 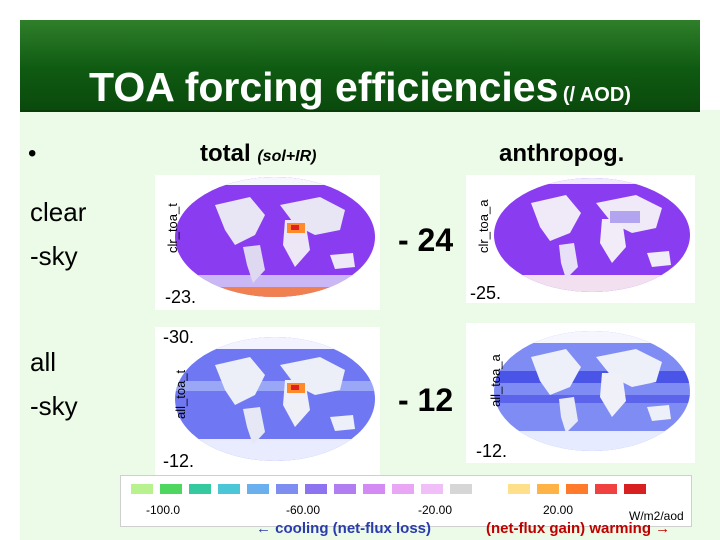 What do you see at coordinates (163, 510) in the screenshot?
I see `colorbar-tick: -100.0` at bounding box center [163, 510].